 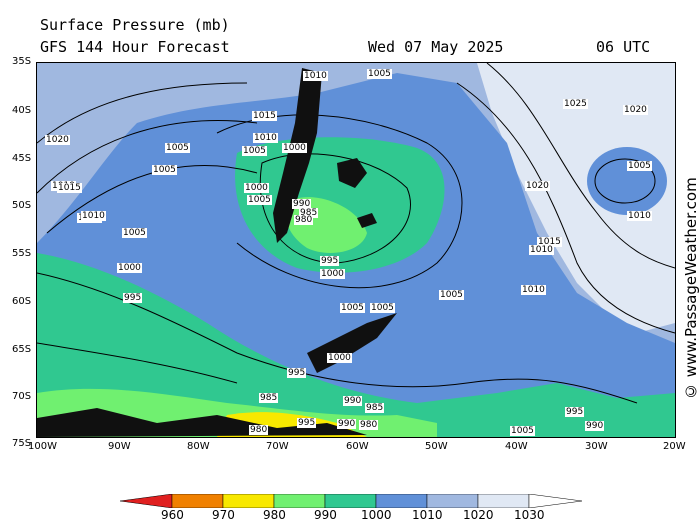 I want to click on lat-label-50s: 50S, so click(x=22, y=205).